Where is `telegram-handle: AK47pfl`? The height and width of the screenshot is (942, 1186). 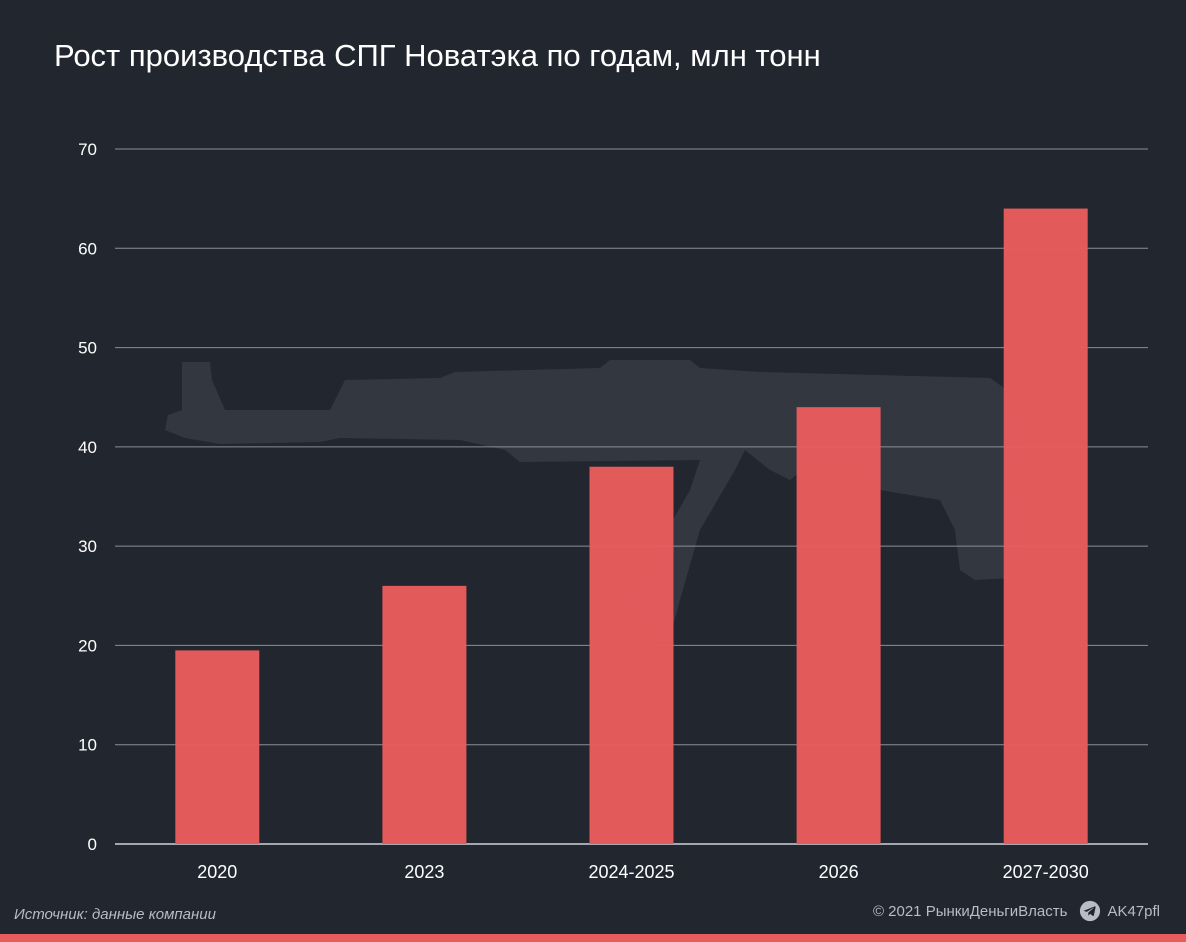
telegram-handle: AK47pfl is located at coordinates (1133, 911).